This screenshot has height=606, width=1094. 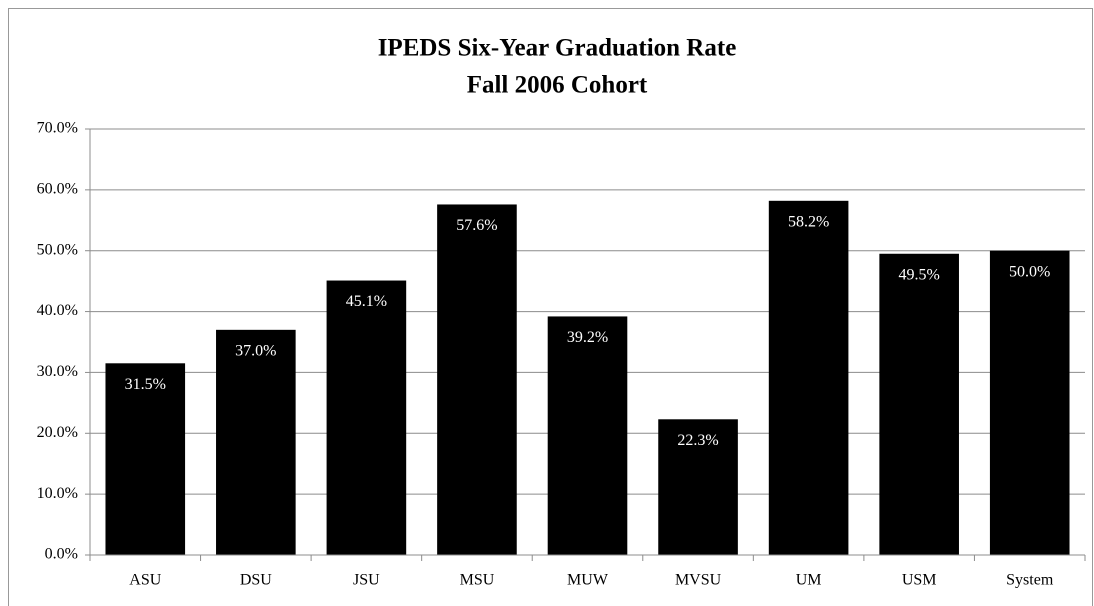 I want to click on value-label: 39.2%, so click(x=587, y=337).